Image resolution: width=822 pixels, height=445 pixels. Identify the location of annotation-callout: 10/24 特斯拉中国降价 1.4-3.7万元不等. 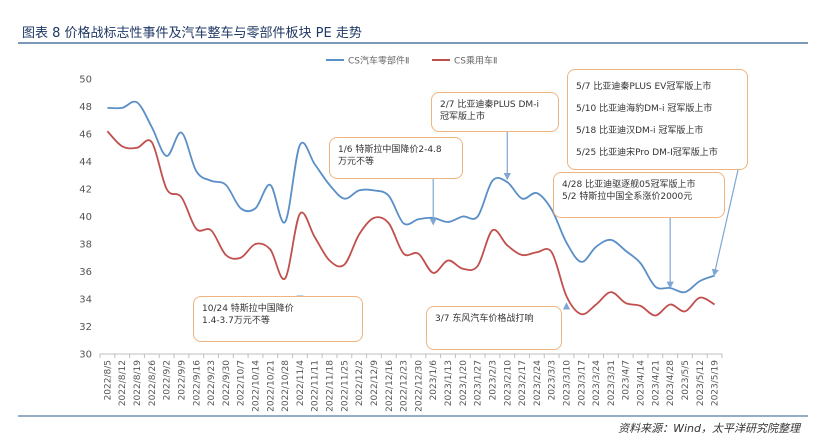
(278, 319).